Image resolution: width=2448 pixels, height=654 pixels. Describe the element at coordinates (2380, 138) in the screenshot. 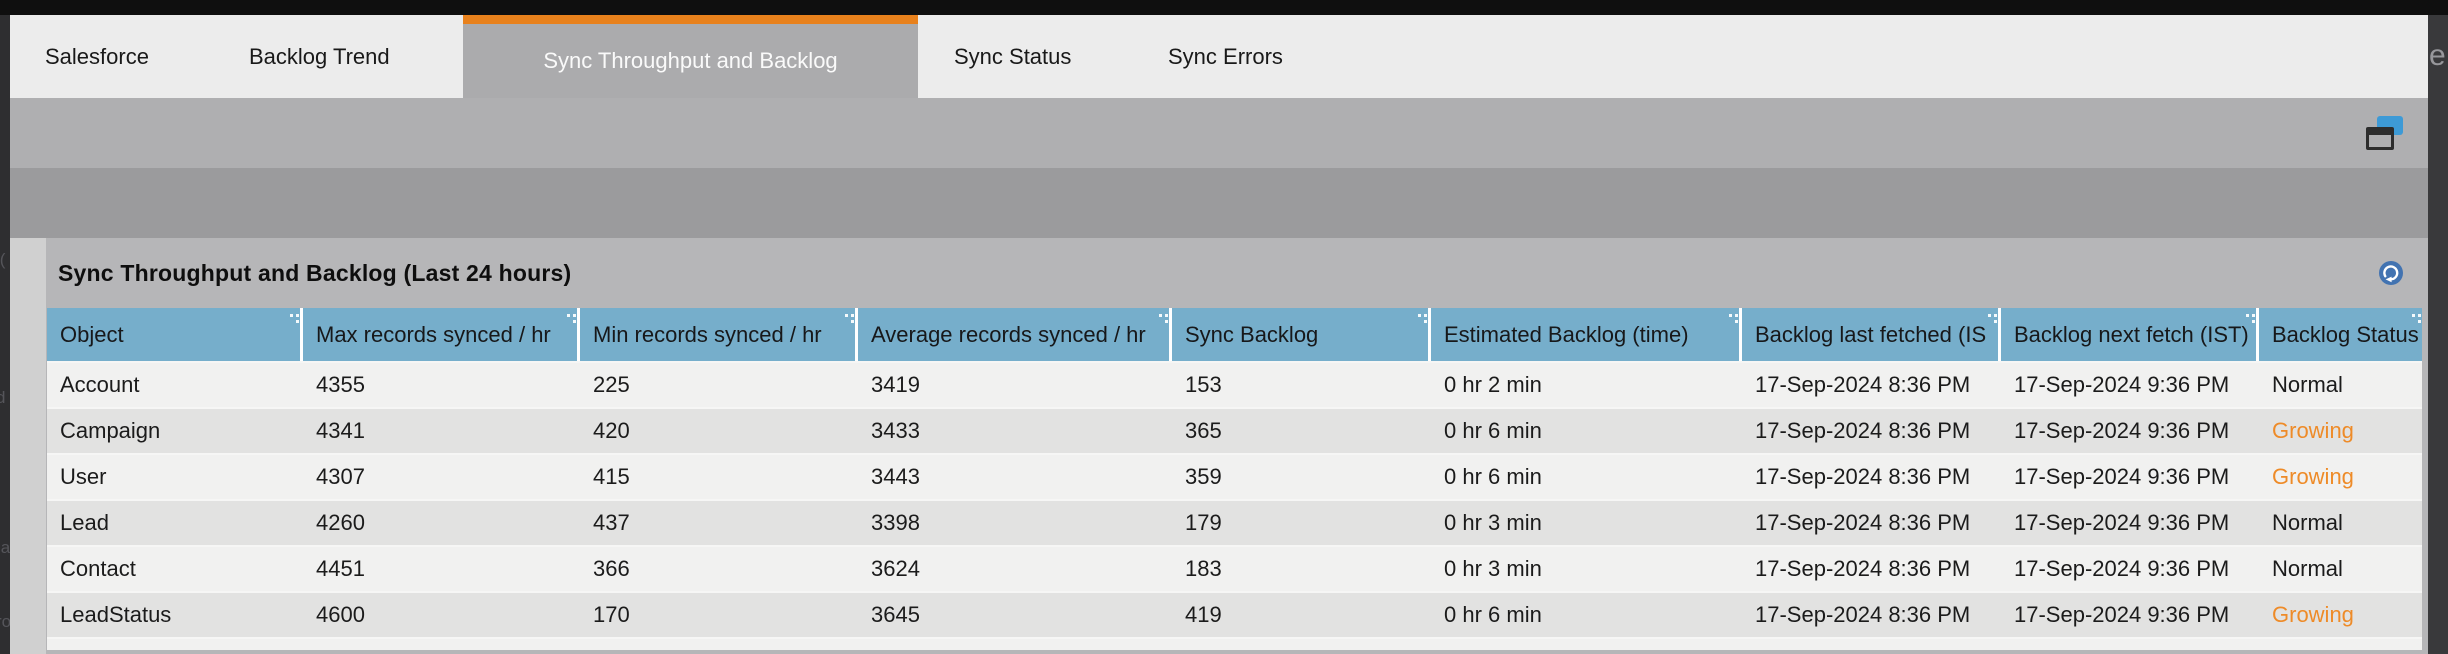

I see `window-front-pane` at that location.